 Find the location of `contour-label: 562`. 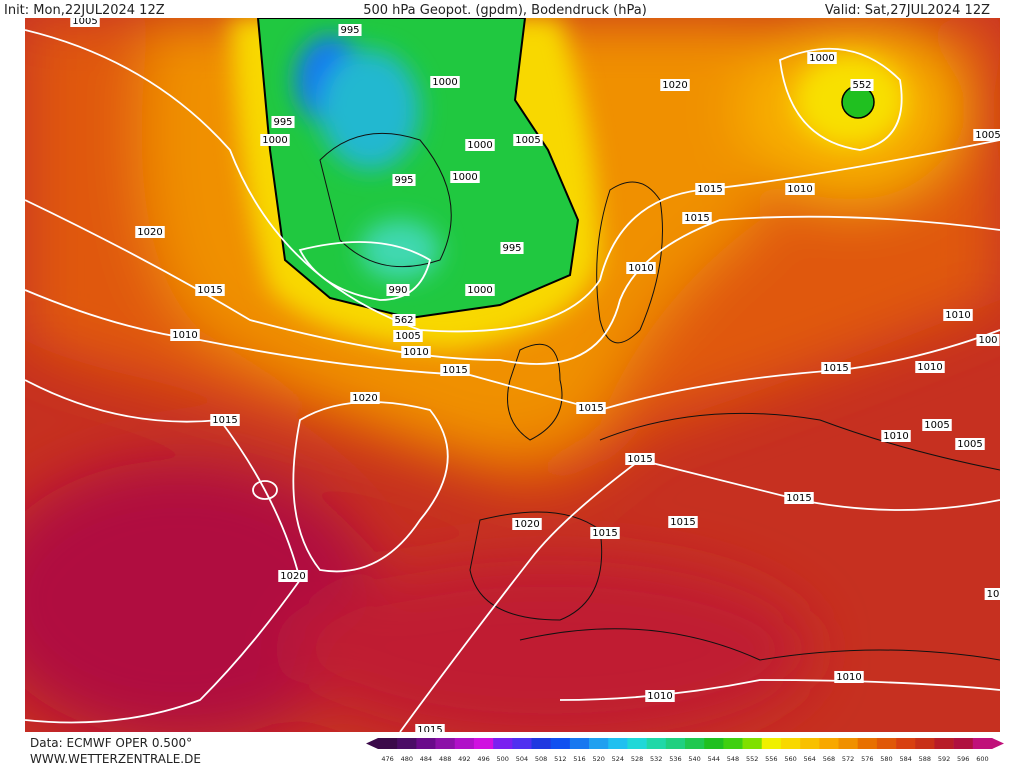

contour-label: 562 is located at coordinates (404, 320).